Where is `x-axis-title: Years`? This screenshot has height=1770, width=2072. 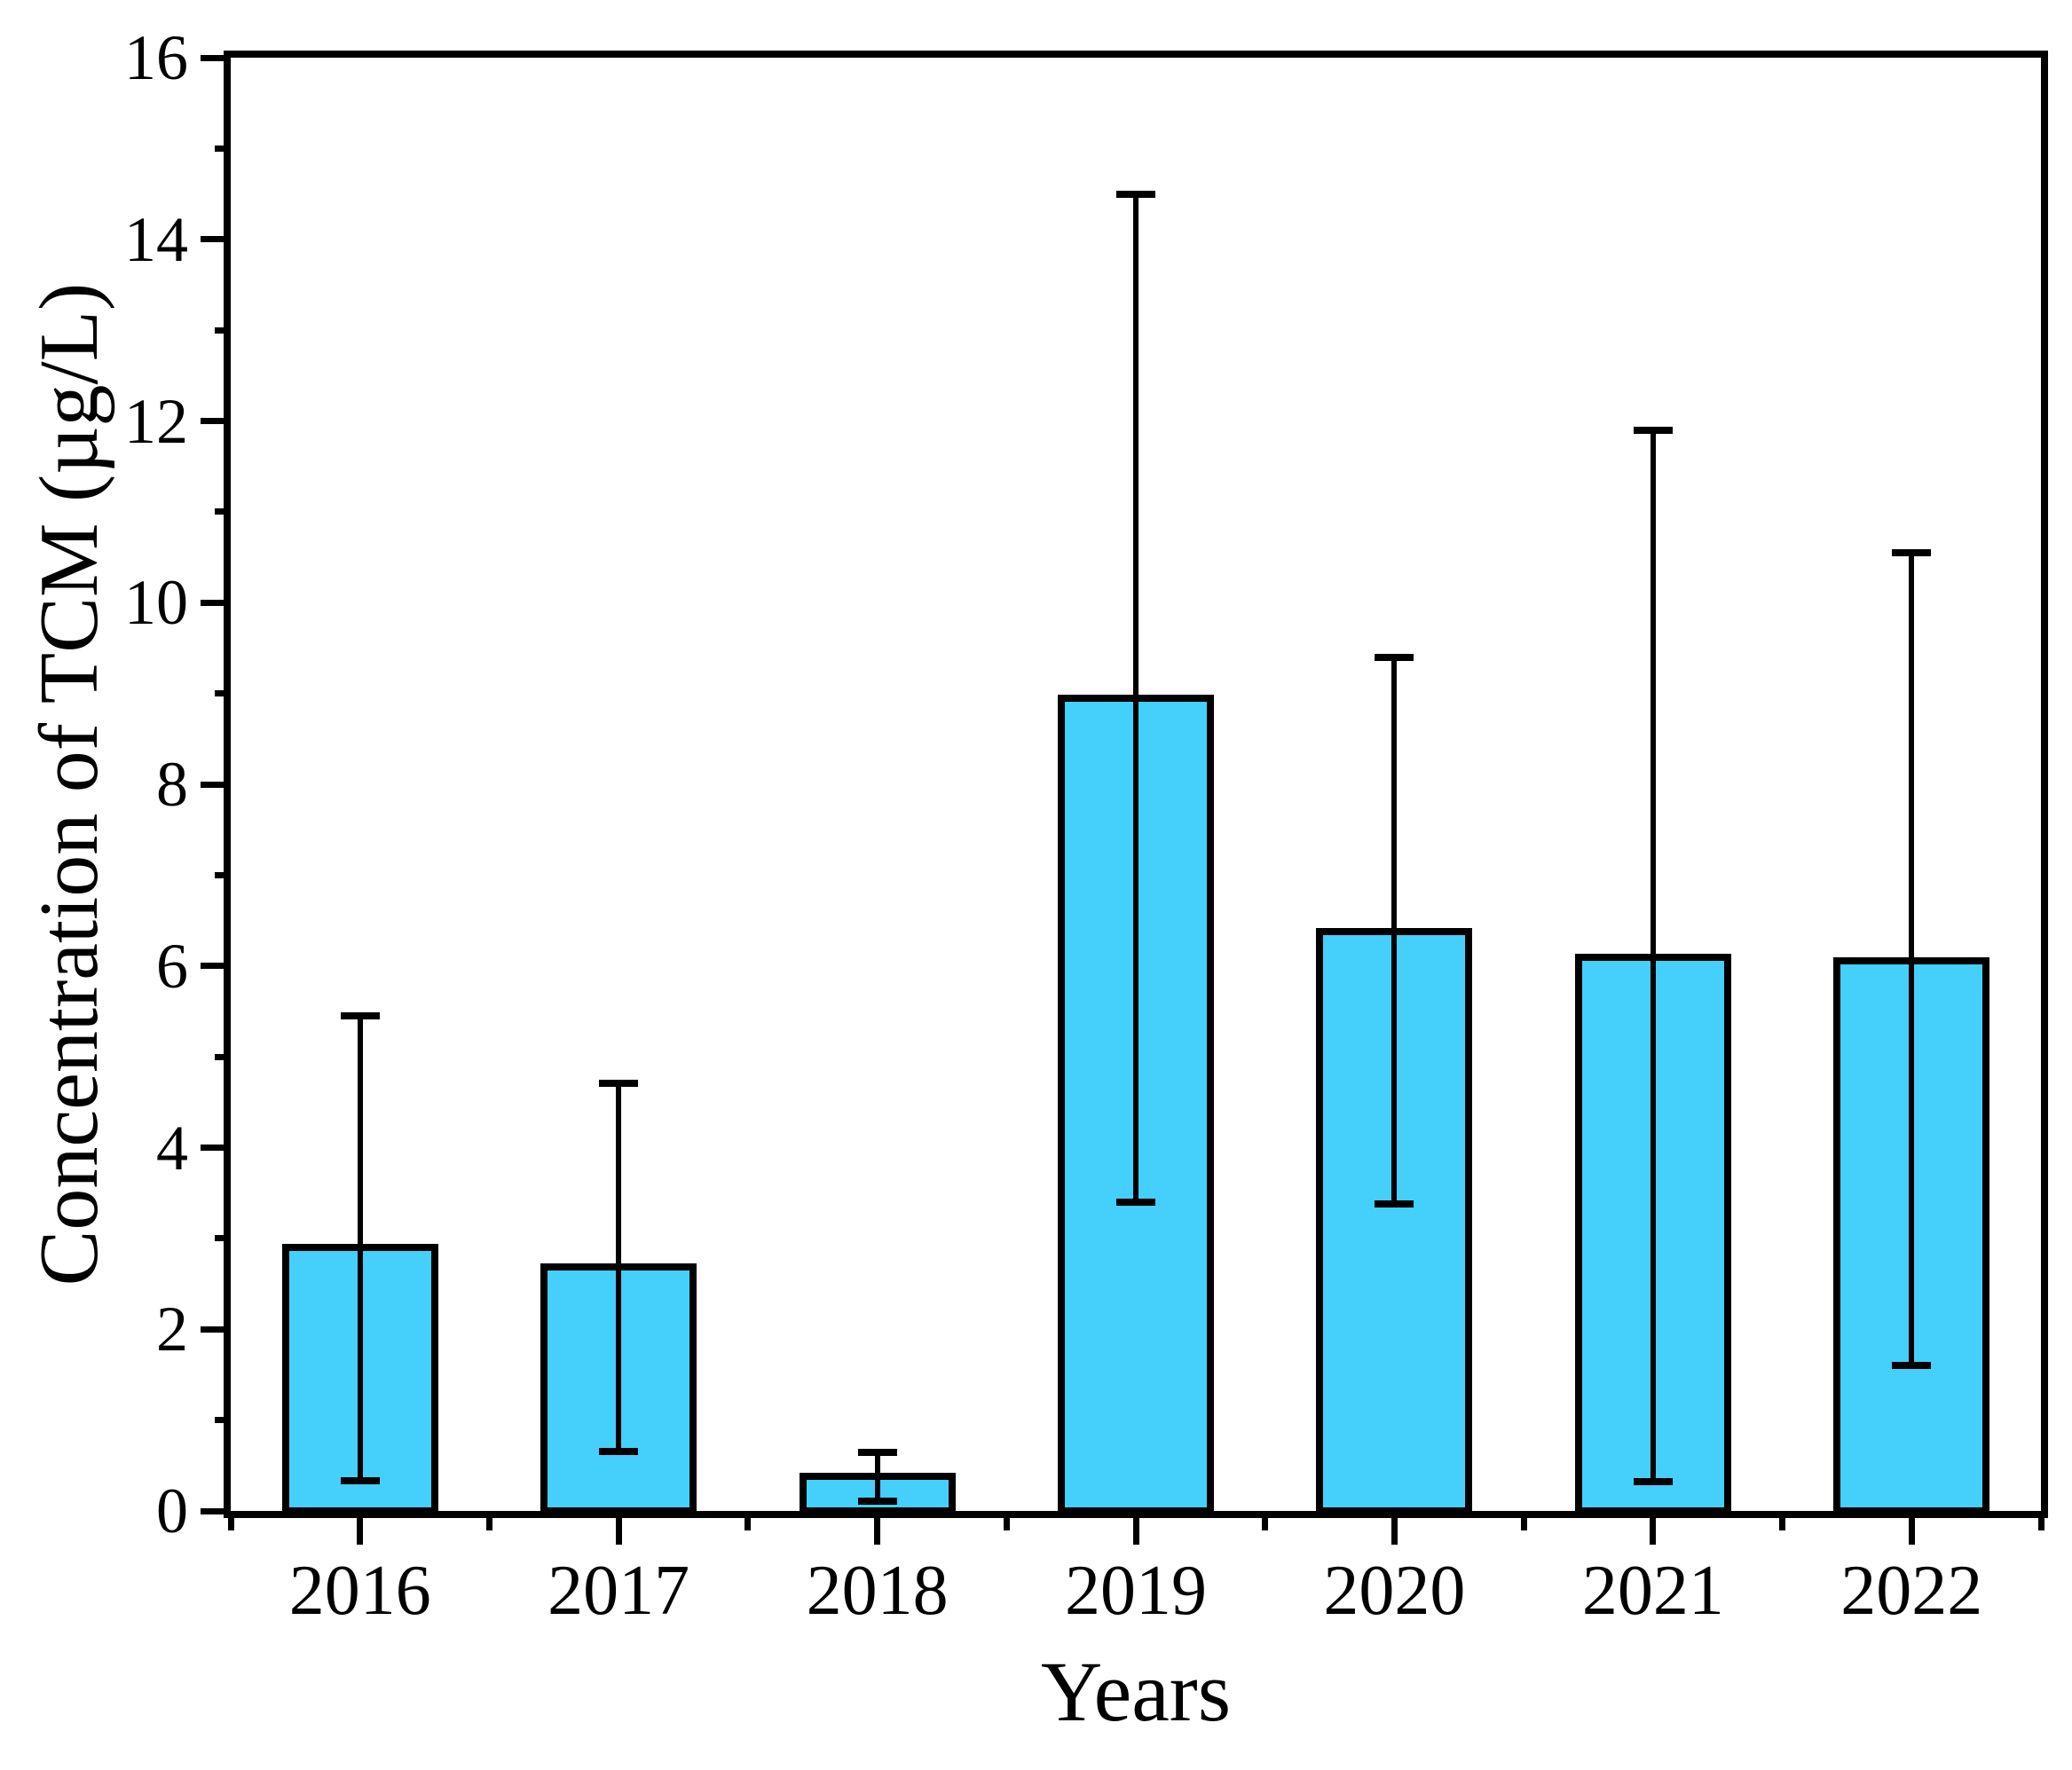
x-axis-title: Years is located at coordinates (1136, 1691).